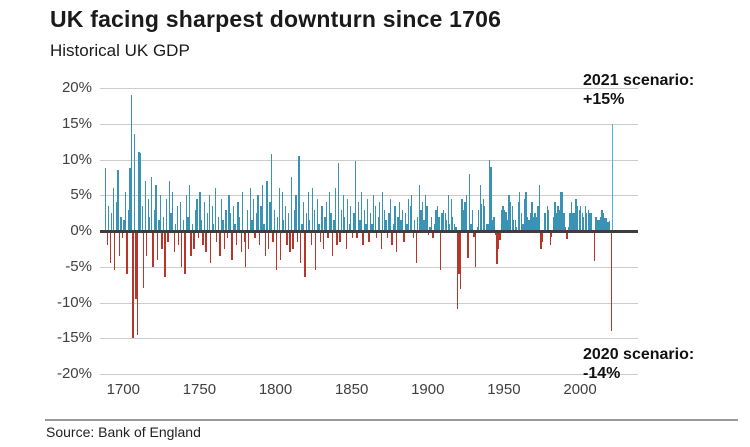 This screenshot has width=750, height=447. What do you see at coordinates (576, 214) in the screenshot?
I see `bar-1997` at bounding box center [576, 214].